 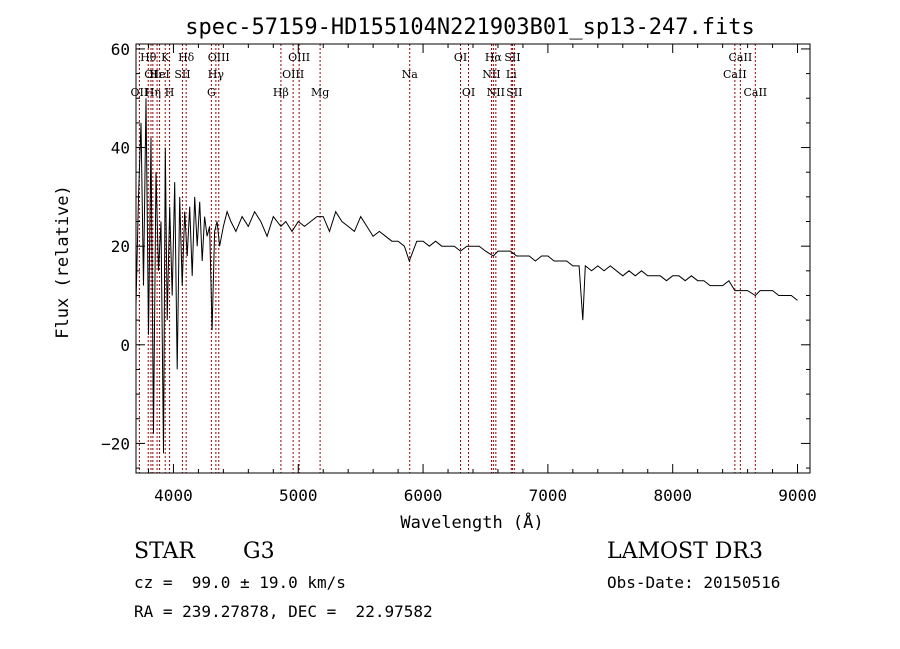 What do you see at coordinates (797, 495) in the screenshot?
I see `x-tick-label: 9000` at bounding box center [797, 495].